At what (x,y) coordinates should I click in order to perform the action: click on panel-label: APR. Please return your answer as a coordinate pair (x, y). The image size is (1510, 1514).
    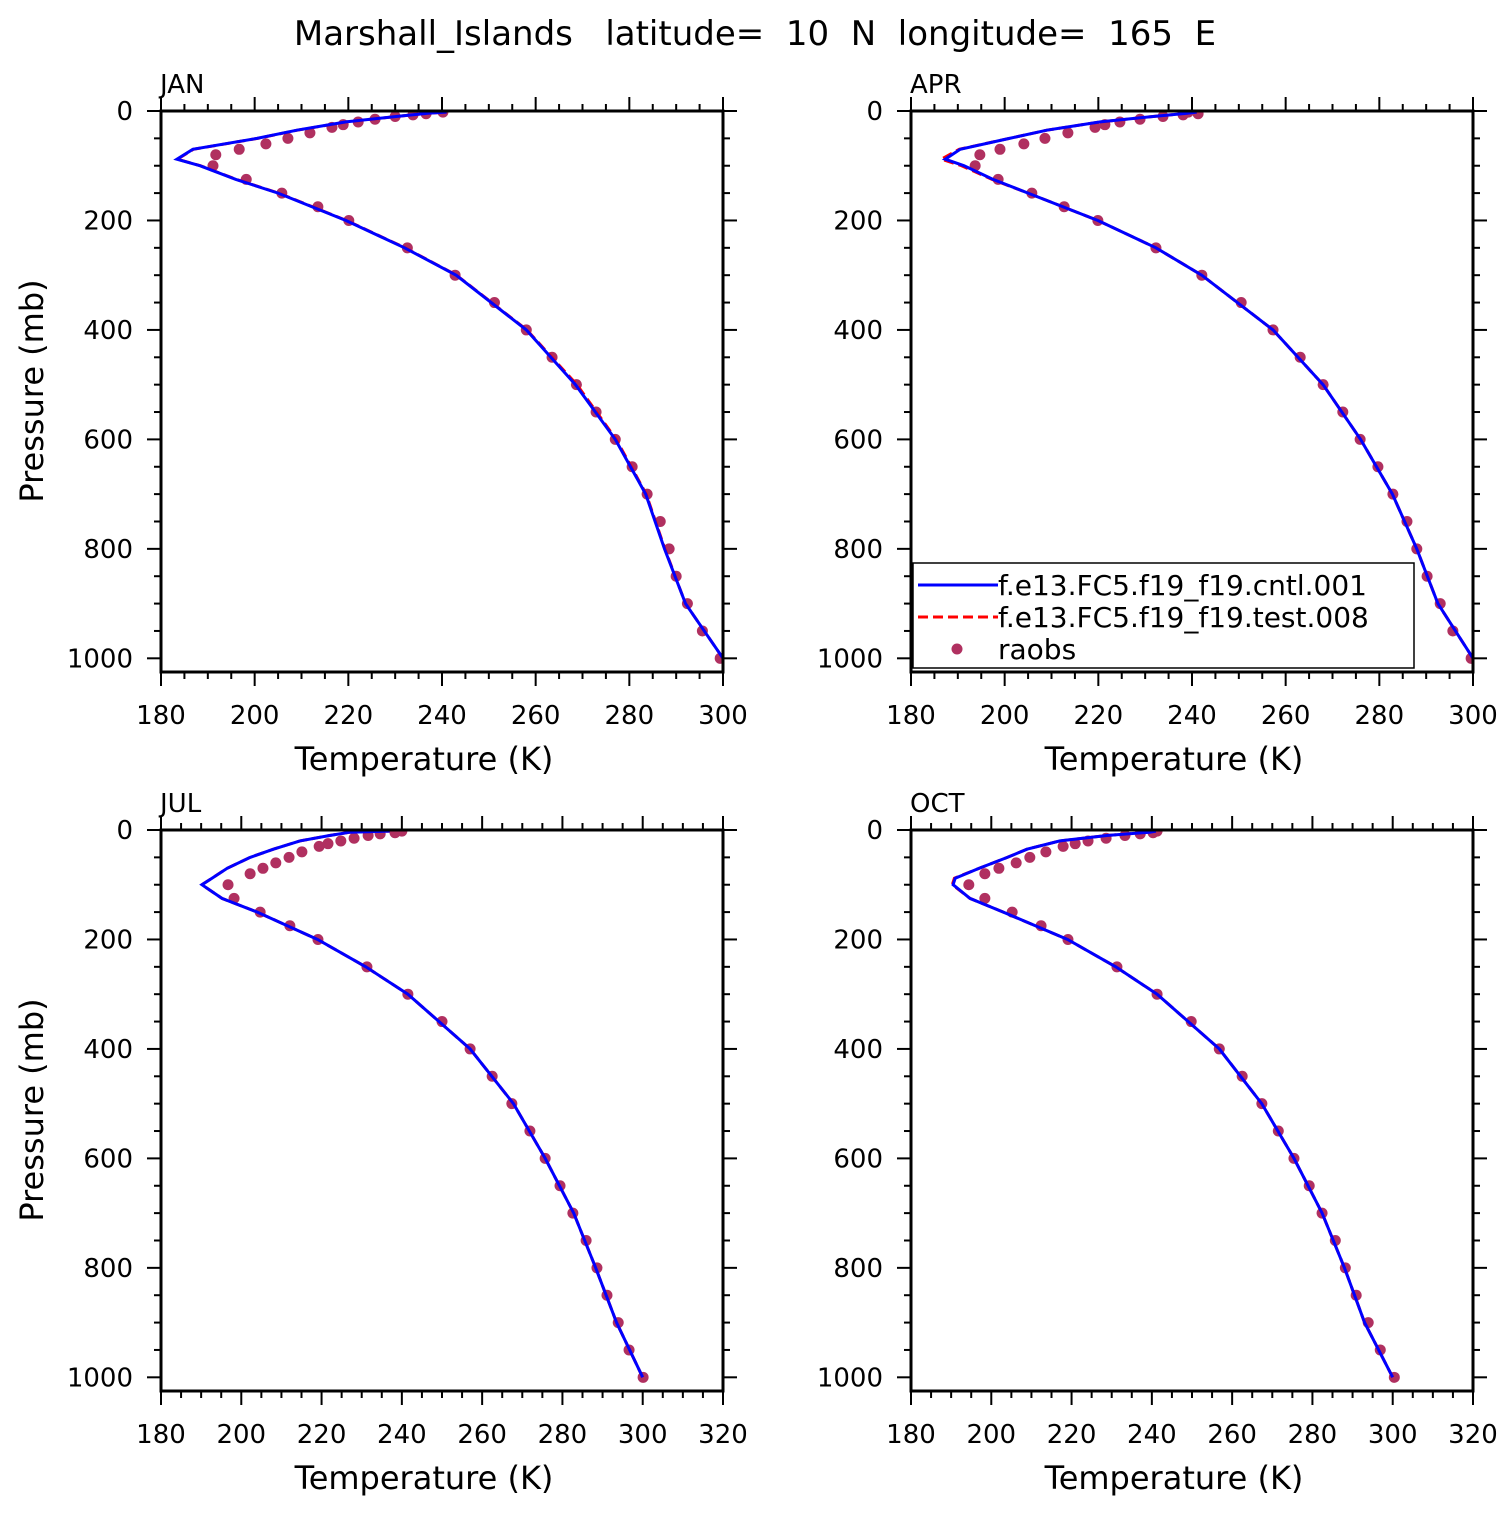
    Looking at the image, I should click on (936, 85).